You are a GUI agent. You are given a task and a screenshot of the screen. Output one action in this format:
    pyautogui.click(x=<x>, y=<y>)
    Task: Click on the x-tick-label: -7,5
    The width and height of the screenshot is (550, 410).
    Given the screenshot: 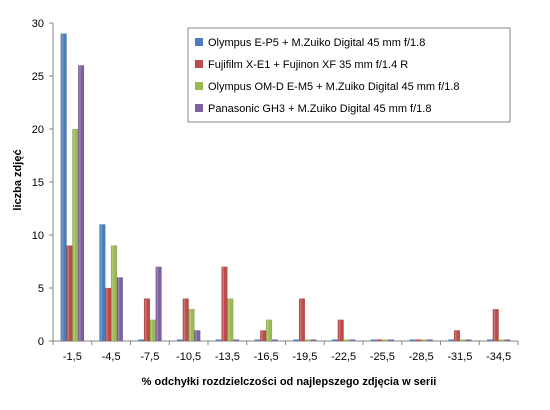 What is the action you would take?
    pyautogui.click(x=149, y=357)
    